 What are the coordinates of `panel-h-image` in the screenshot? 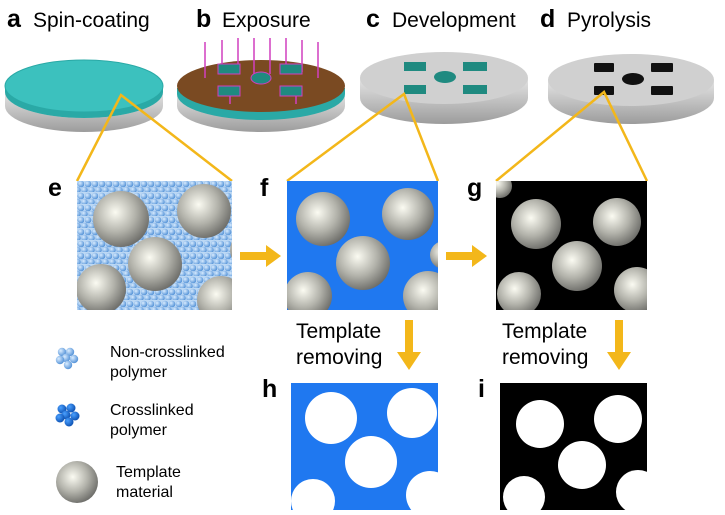 It's located at (364, 446).